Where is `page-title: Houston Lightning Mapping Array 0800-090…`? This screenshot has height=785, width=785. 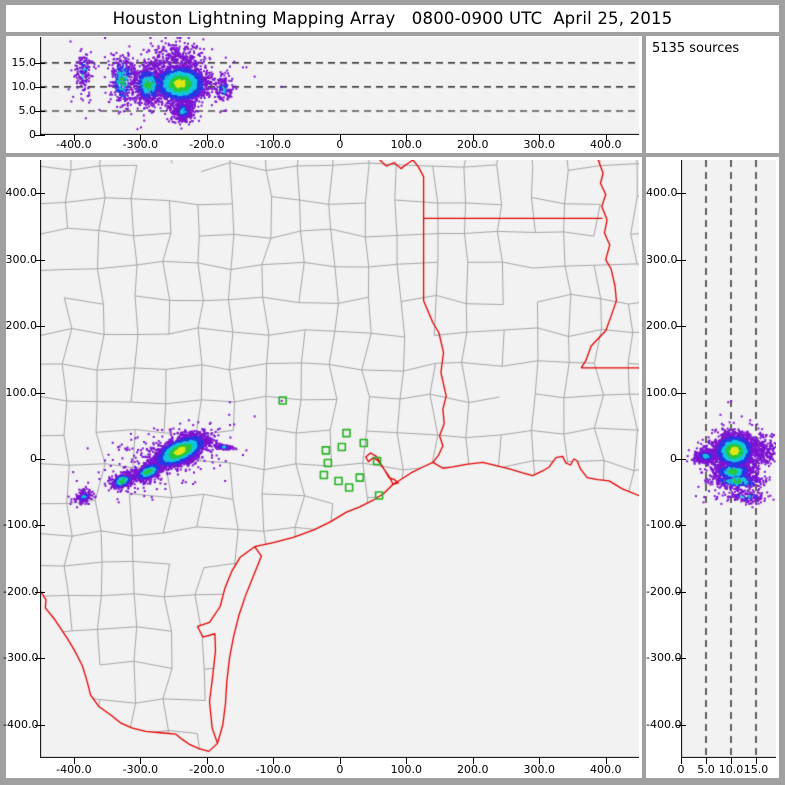 page-title: Houston Lightning Mapping Array 0800-090… is located at coordinates (392, 18).